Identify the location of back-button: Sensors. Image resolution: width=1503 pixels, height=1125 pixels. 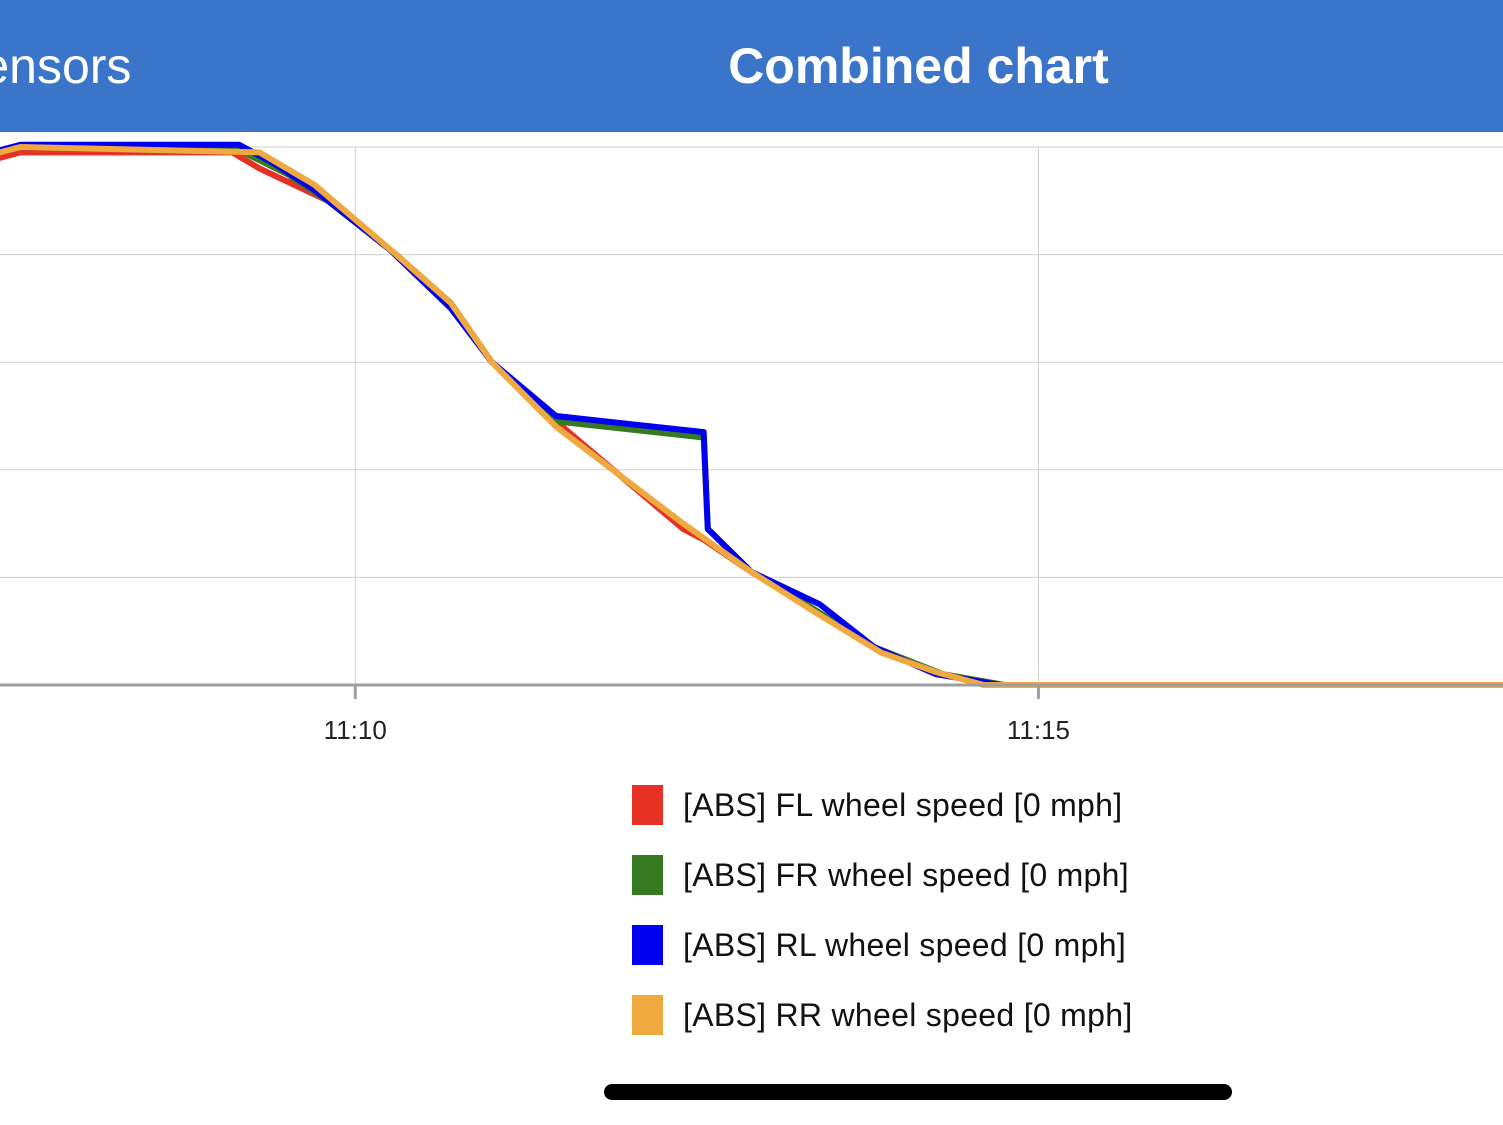
(66, 66).